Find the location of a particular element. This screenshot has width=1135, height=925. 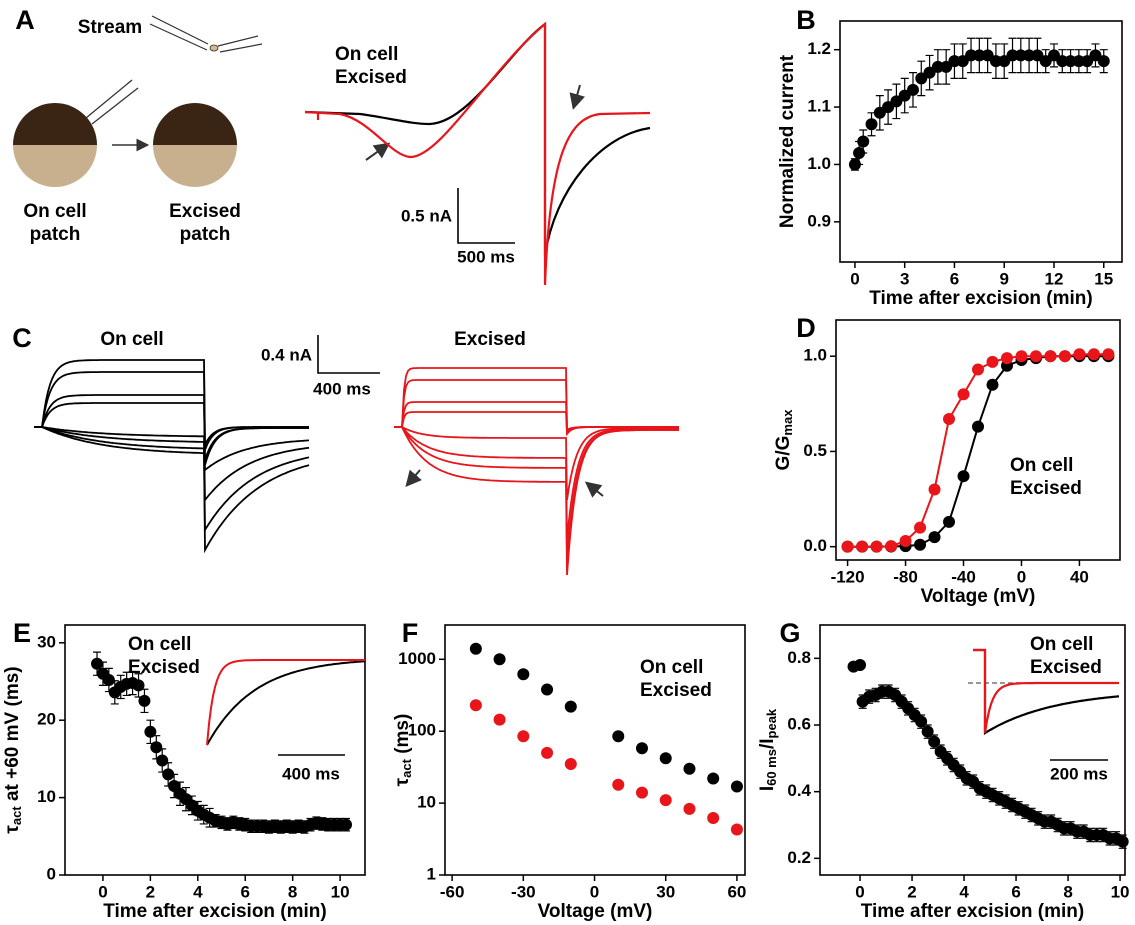

y-axis-label-part: I is located at coordinates (767, 788).